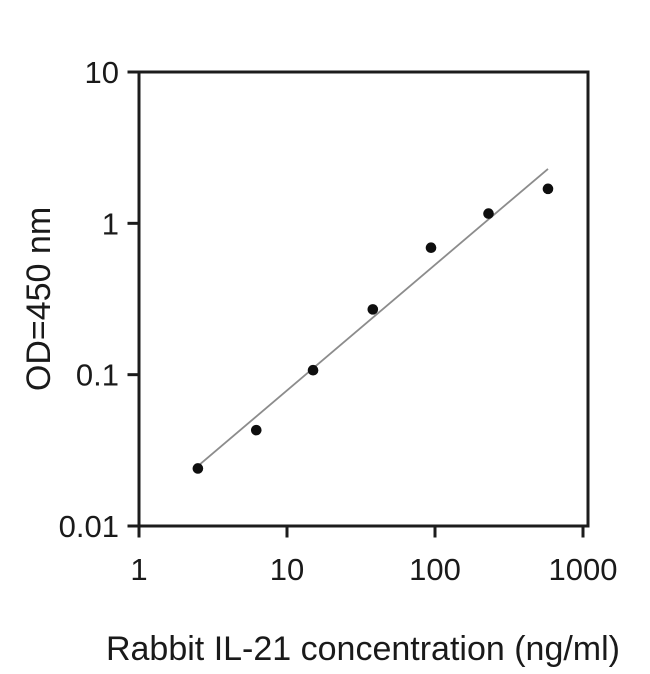 The height and width of the screenshot is (674, 650). Describe the element at coordinates (39, 299) in the screenshot. I see `y-axis-title: OD=450 nm` at that location.